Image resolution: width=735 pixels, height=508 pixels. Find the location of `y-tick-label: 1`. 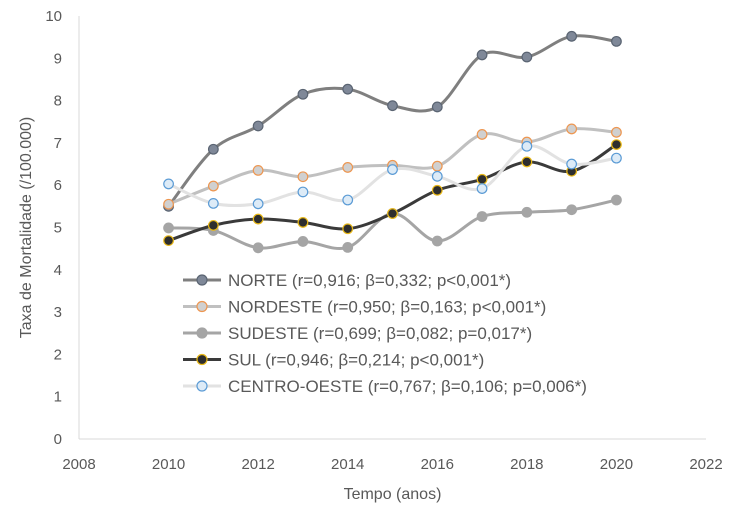

y-tick-label: 1 is located at coordinates (58, 397).